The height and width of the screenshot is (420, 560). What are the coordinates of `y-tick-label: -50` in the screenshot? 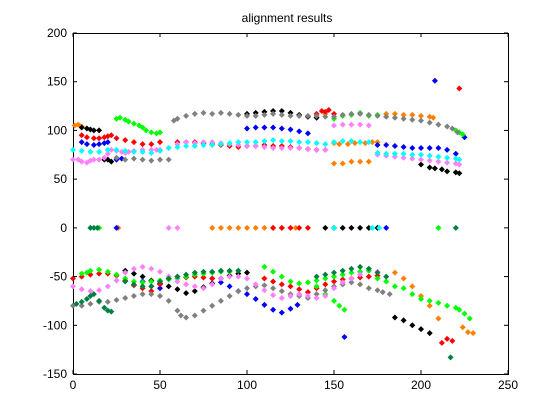 It's located at (59, 277).